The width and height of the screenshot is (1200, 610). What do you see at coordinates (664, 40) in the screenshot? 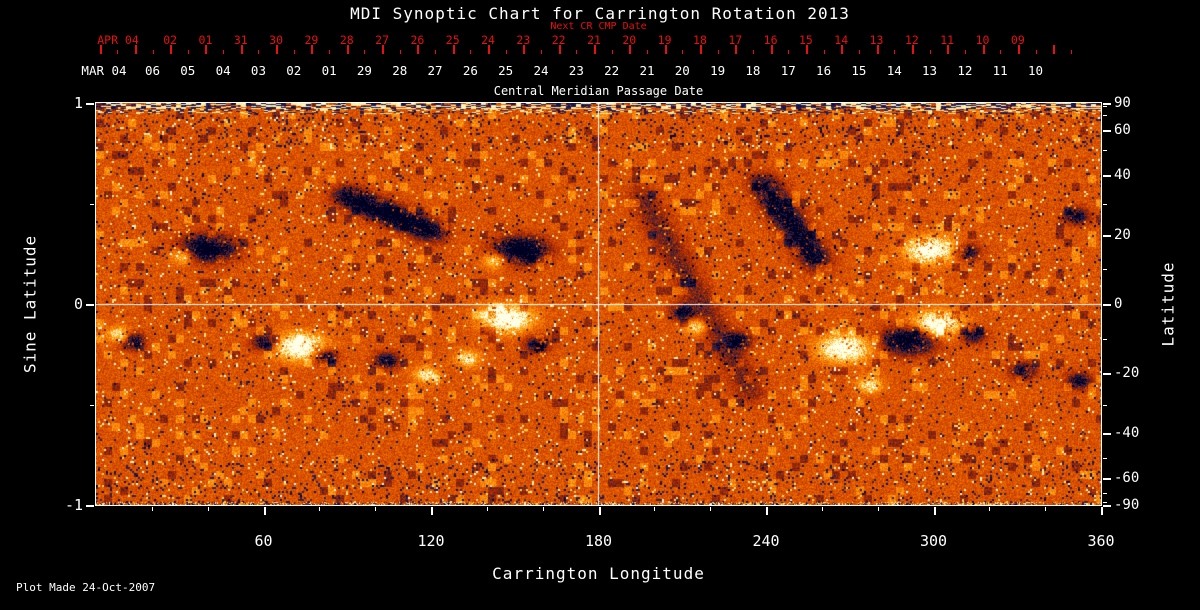
I see `next-cr-date-tick-label: 19` at bounding box center [664, 40].